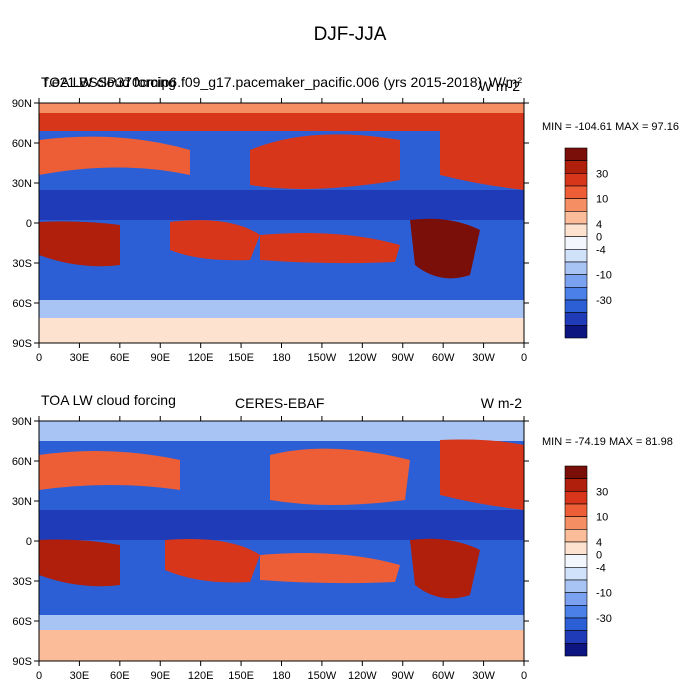  I want to click on panel1-spcz, so click(330, 248).